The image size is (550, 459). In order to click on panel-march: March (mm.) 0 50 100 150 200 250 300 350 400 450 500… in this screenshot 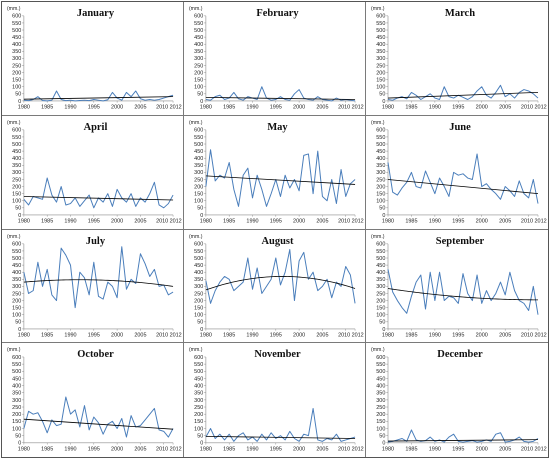, I will do `click(457, 59)`.